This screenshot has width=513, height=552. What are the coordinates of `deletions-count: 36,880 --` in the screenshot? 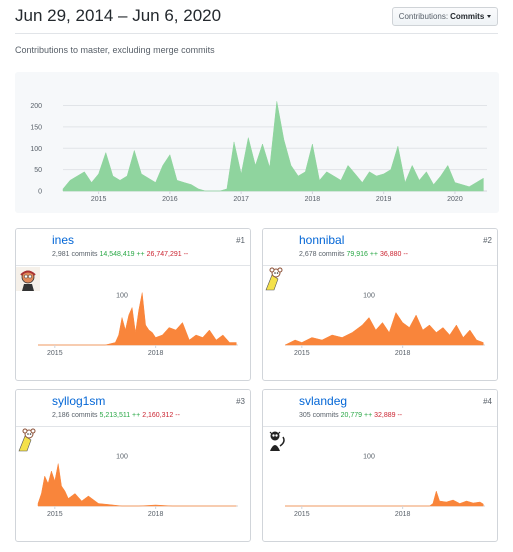 It's located at (393, 254).